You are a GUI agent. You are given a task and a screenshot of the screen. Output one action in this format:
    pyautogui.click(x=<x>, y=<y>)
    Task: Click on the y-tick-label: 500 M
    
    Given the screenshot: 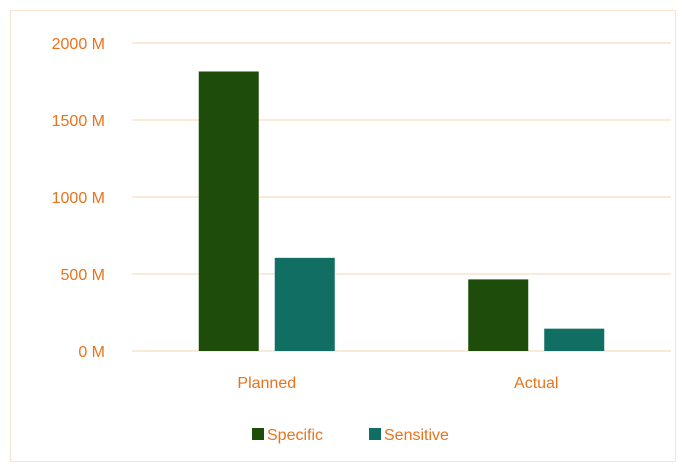 What is the action you would take?
    pyautogui.click(x=83, y=275)
    